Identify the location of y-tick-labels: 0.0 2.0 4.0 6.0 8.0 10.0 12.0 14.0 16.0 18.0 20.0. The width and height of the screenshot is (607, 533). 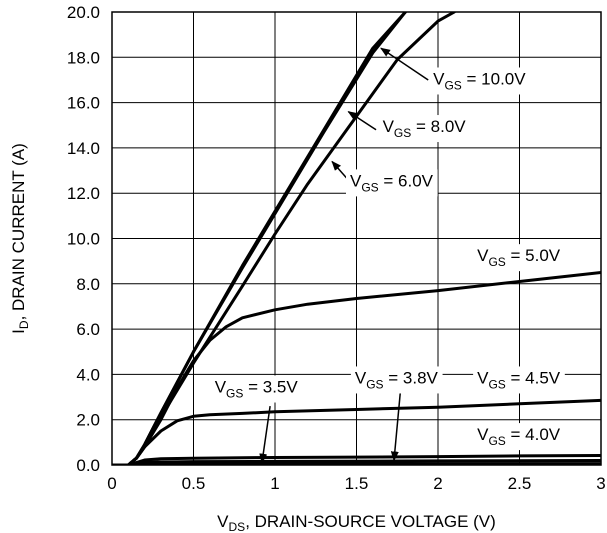
(83, 239).